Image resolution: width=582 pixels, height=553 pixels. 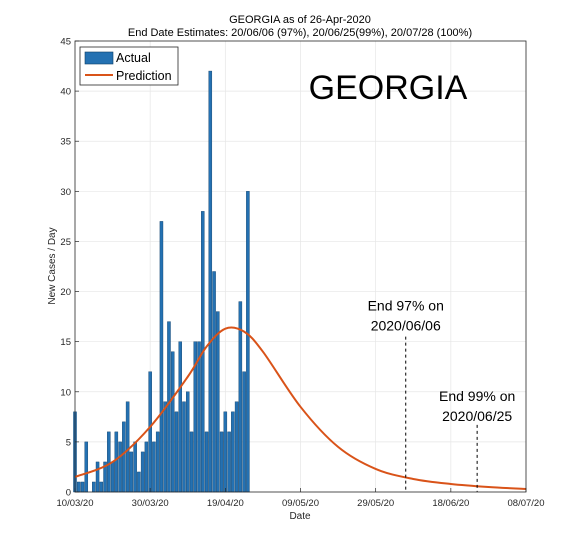 I want to click on x-tick-label: 19/04/20, so click(x=225, y=503).